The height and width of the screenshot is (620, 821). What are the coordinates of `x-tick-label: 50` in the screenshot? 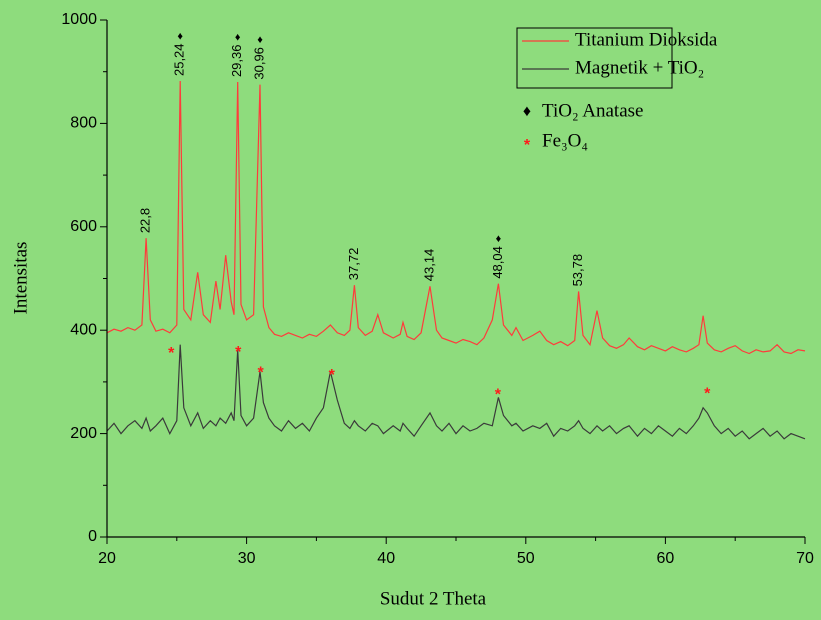 It's located at (526, 558).